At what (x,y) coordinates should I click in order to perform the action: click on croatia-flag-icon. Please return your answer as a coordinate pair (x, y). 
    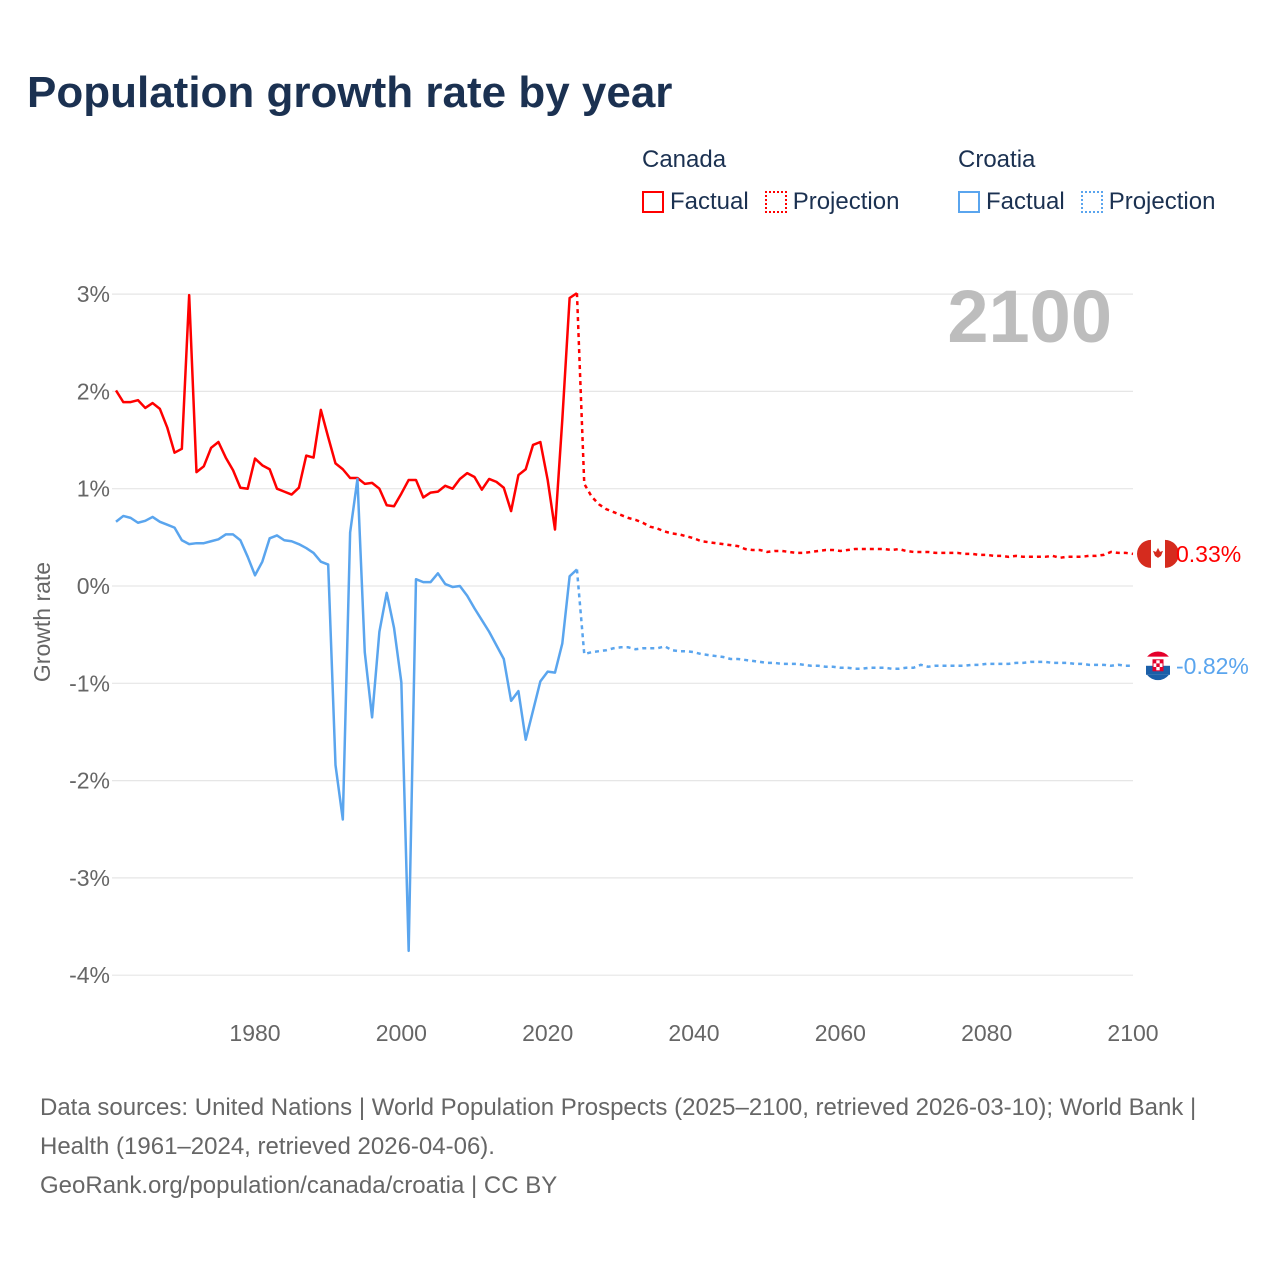
    Looking at the image, I should click on (1158, 666).